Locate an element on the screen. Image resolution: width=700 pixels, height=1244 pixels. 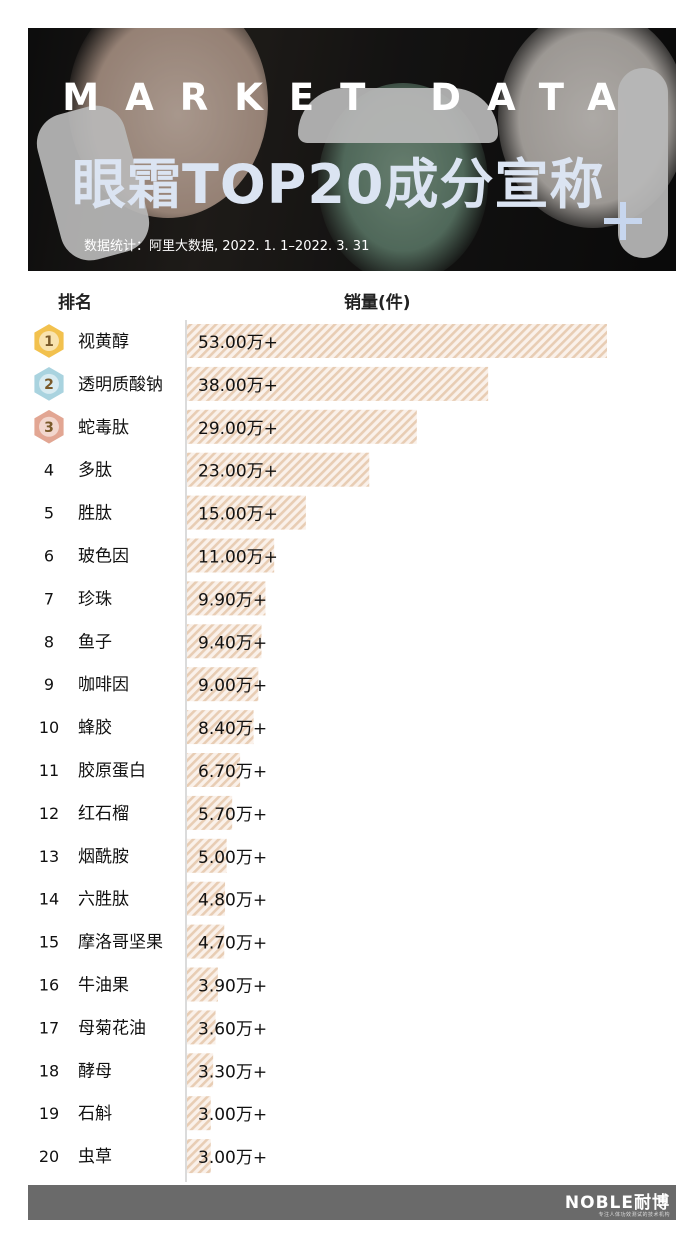
category-label: 烟酰胺 is located at coordinates (103, 857).